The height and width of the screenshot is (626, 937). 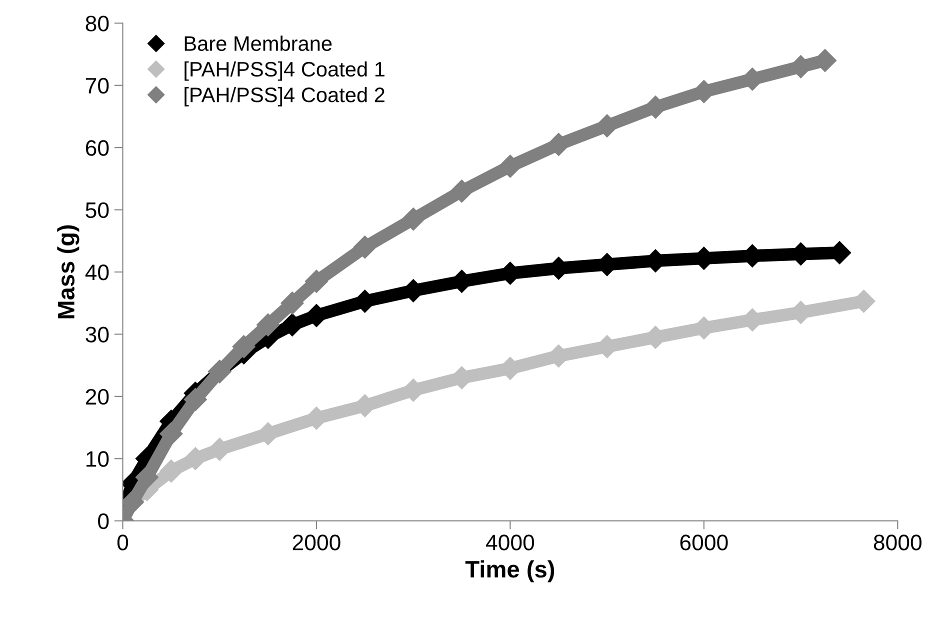 I want to click on legend-label: Bare Membrane, so click(x=258, y=43).